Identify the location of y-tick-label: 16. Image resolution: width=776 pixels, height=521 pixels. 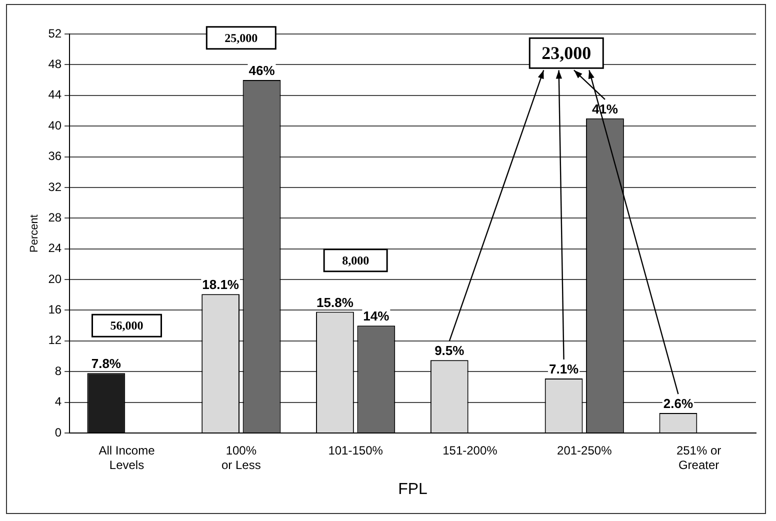
(55, 309).